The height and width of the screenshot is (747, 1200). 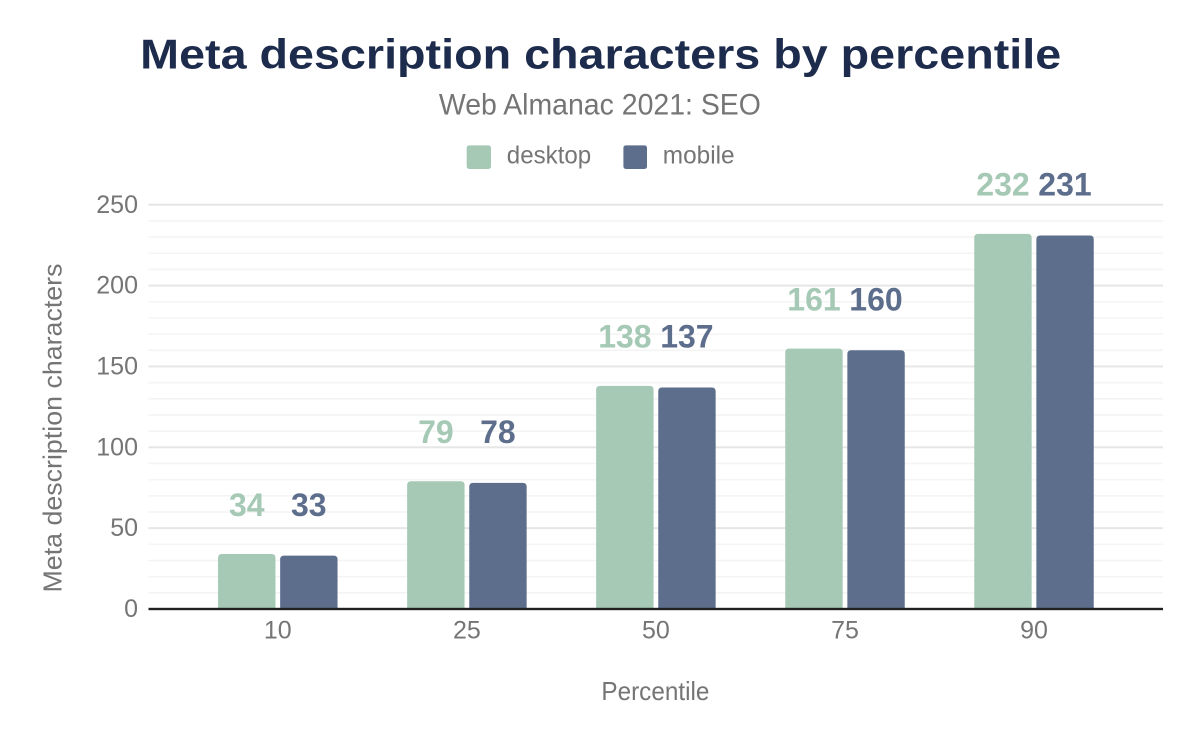 What do you see at coordinates (117, 366) in the screenshot?
I see `svg-text: 150` at bounding box center [117, 366].